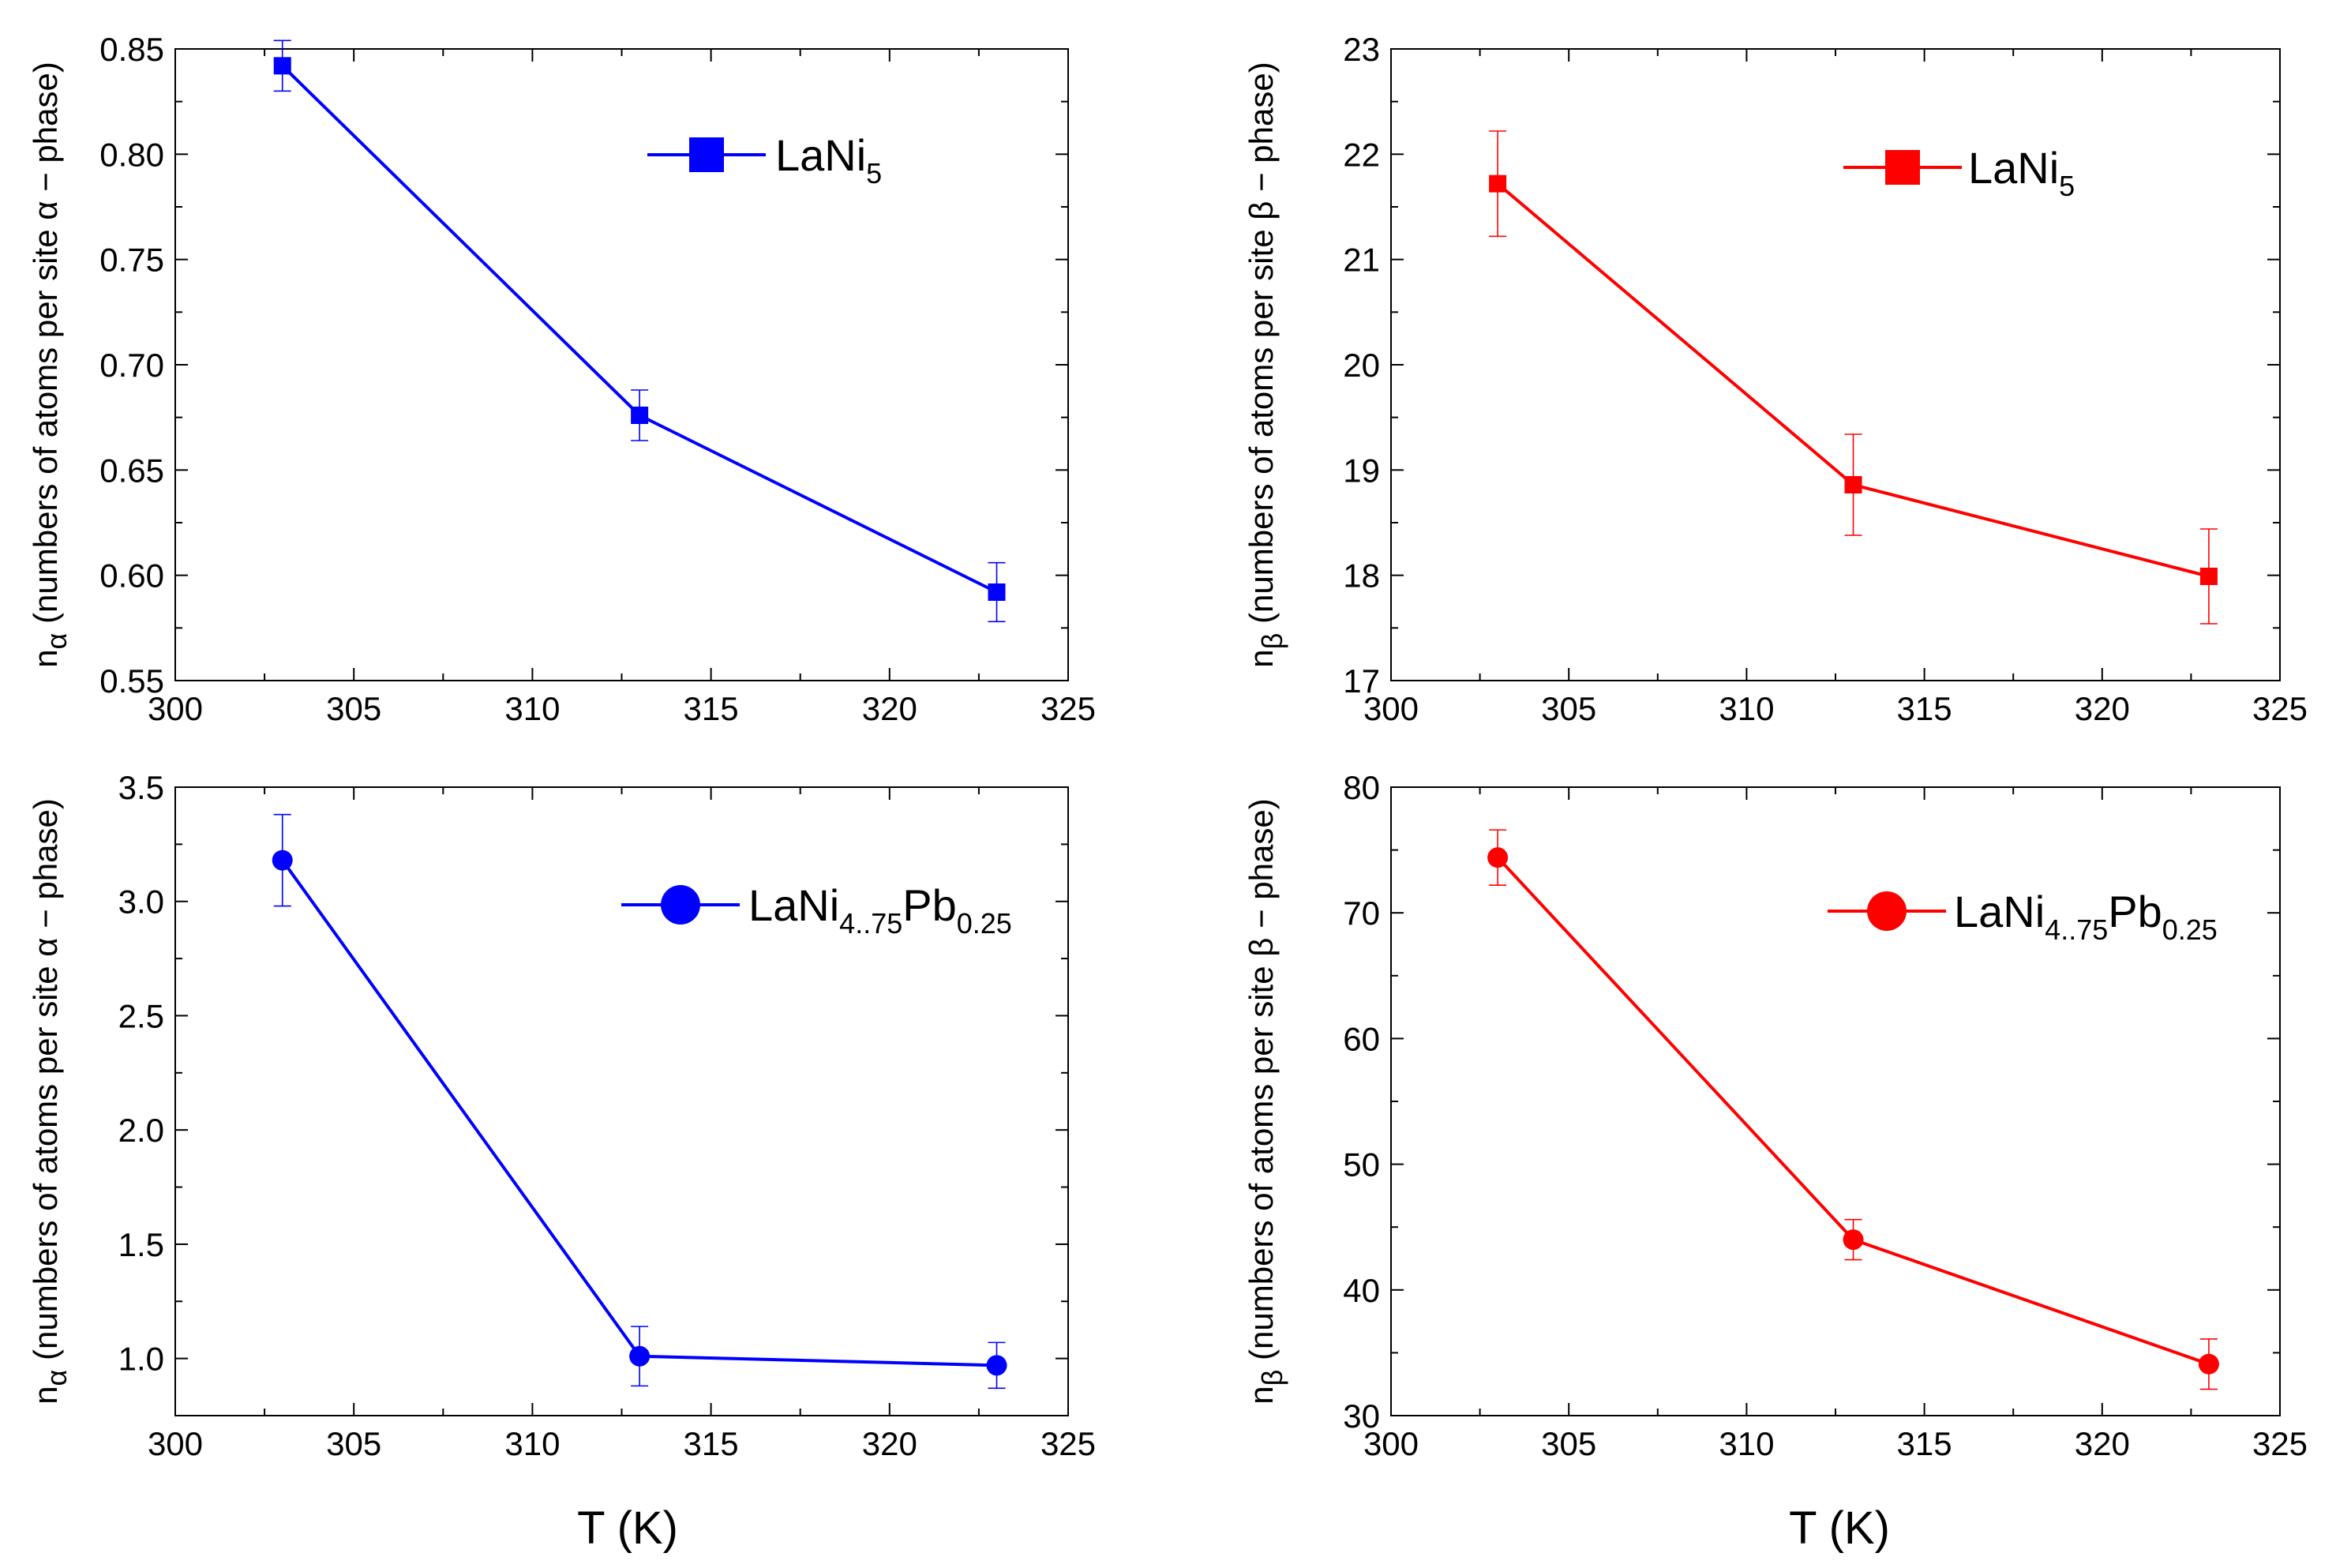  Describe the element at coordinates (1361, 365) in the screenshot. I see `y-tick-label: 20` at that location.